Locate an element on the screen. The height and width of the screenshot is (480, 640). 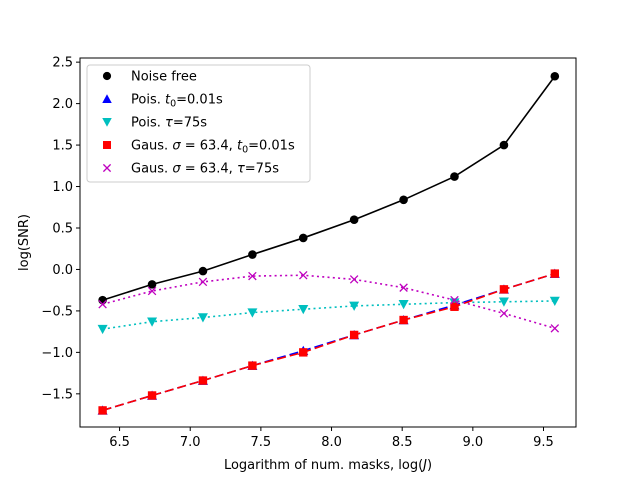
x-tick-label: 8.0 is located at coordinates (331, 442).